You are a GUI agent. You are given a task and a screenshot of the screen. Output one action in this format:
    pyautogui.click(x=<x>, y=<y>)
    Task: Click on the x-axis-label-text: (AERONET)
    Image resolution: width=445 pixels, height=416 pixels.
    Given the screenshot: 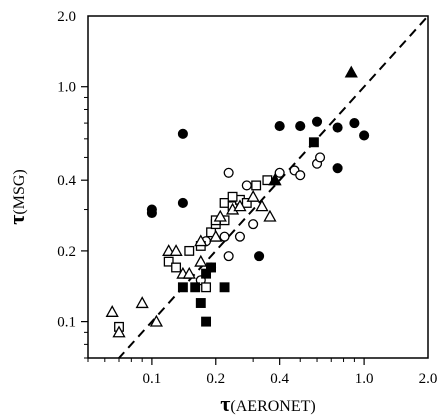 What is the action you would take?
    pyautogui.click(x=272, y=406)
    